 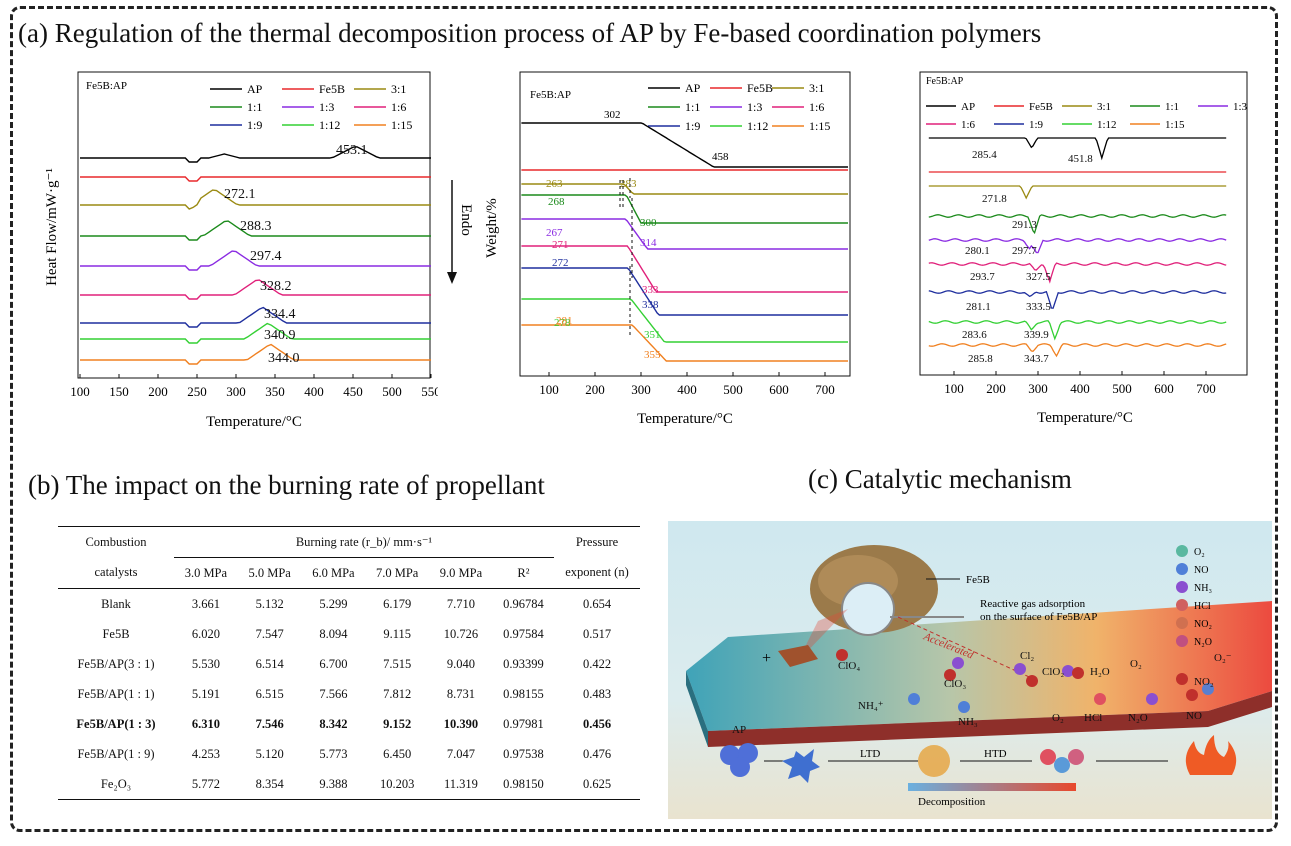 I want to click on peak-label: 334.4, so click(x=280, y=314).